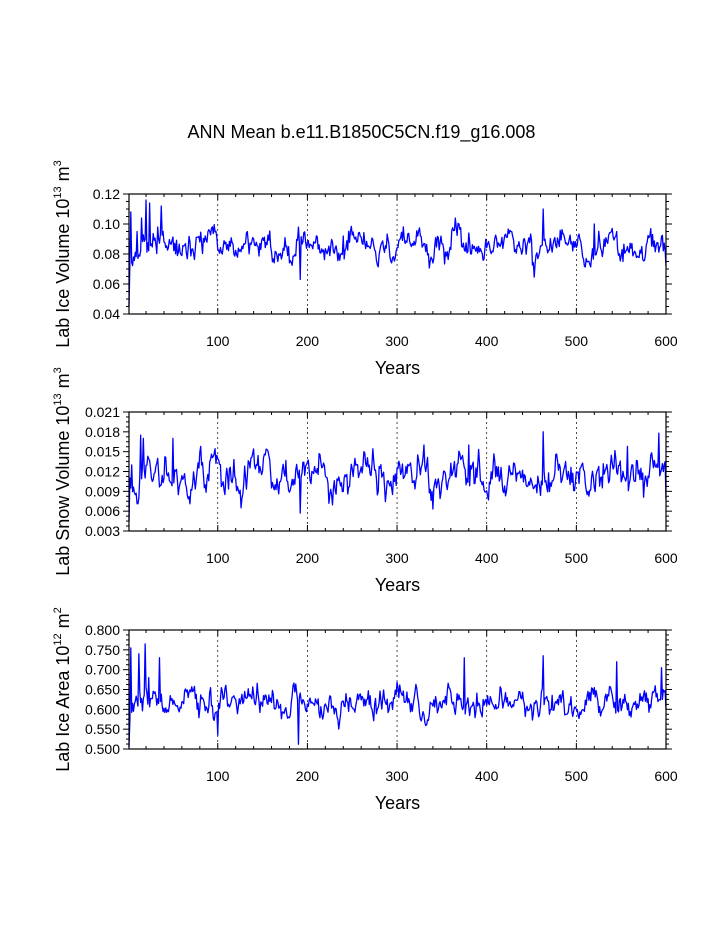 This screenshot has width=723, height=935. I want to click on y-tick-label: 0.04, so click(106, 314).